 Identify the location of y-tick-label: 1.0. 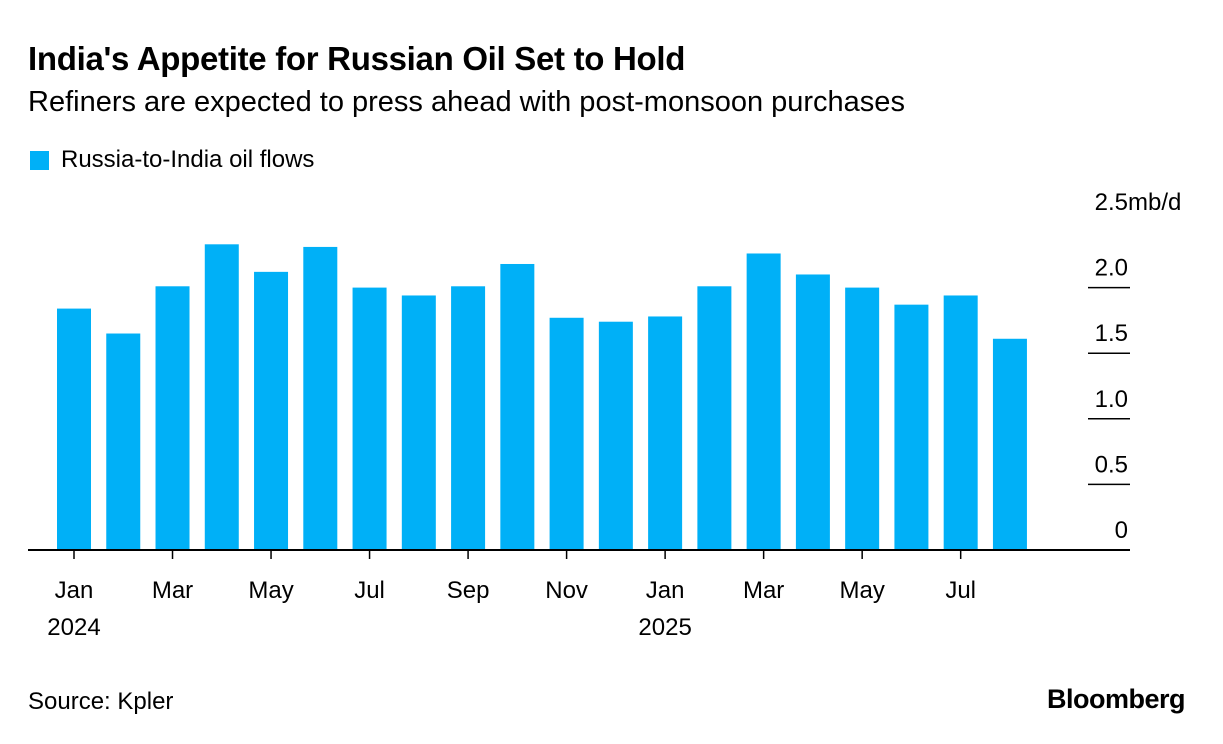
(1111, 399).